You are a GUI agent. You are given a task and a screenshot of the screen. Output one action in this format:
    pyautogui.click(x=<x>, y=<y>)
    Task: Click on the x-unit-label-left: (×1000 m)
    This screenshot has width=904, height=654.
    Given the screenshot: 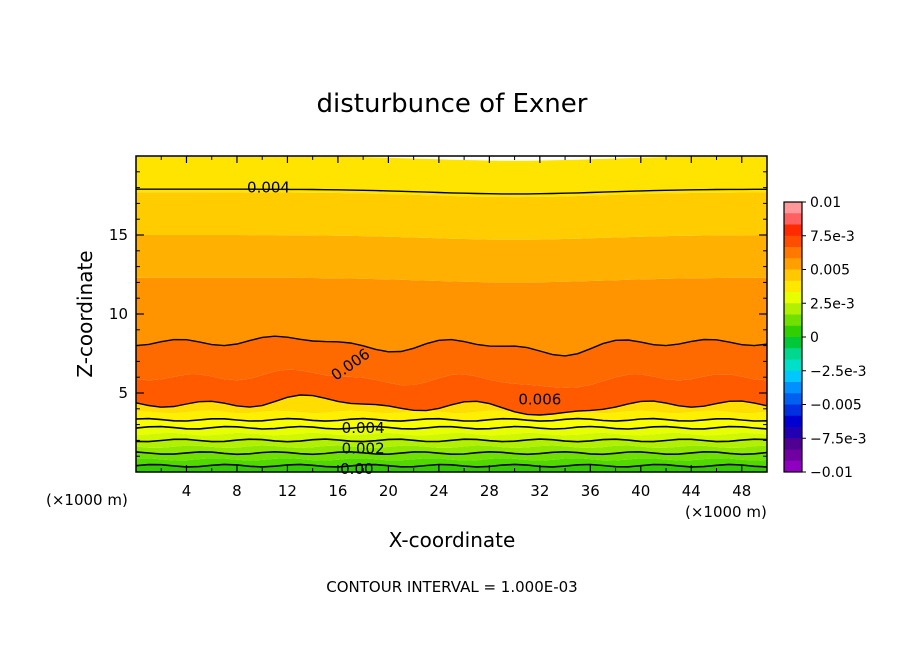 What is the action you would take?
    pyautogui.click(x=87, y=500)
    